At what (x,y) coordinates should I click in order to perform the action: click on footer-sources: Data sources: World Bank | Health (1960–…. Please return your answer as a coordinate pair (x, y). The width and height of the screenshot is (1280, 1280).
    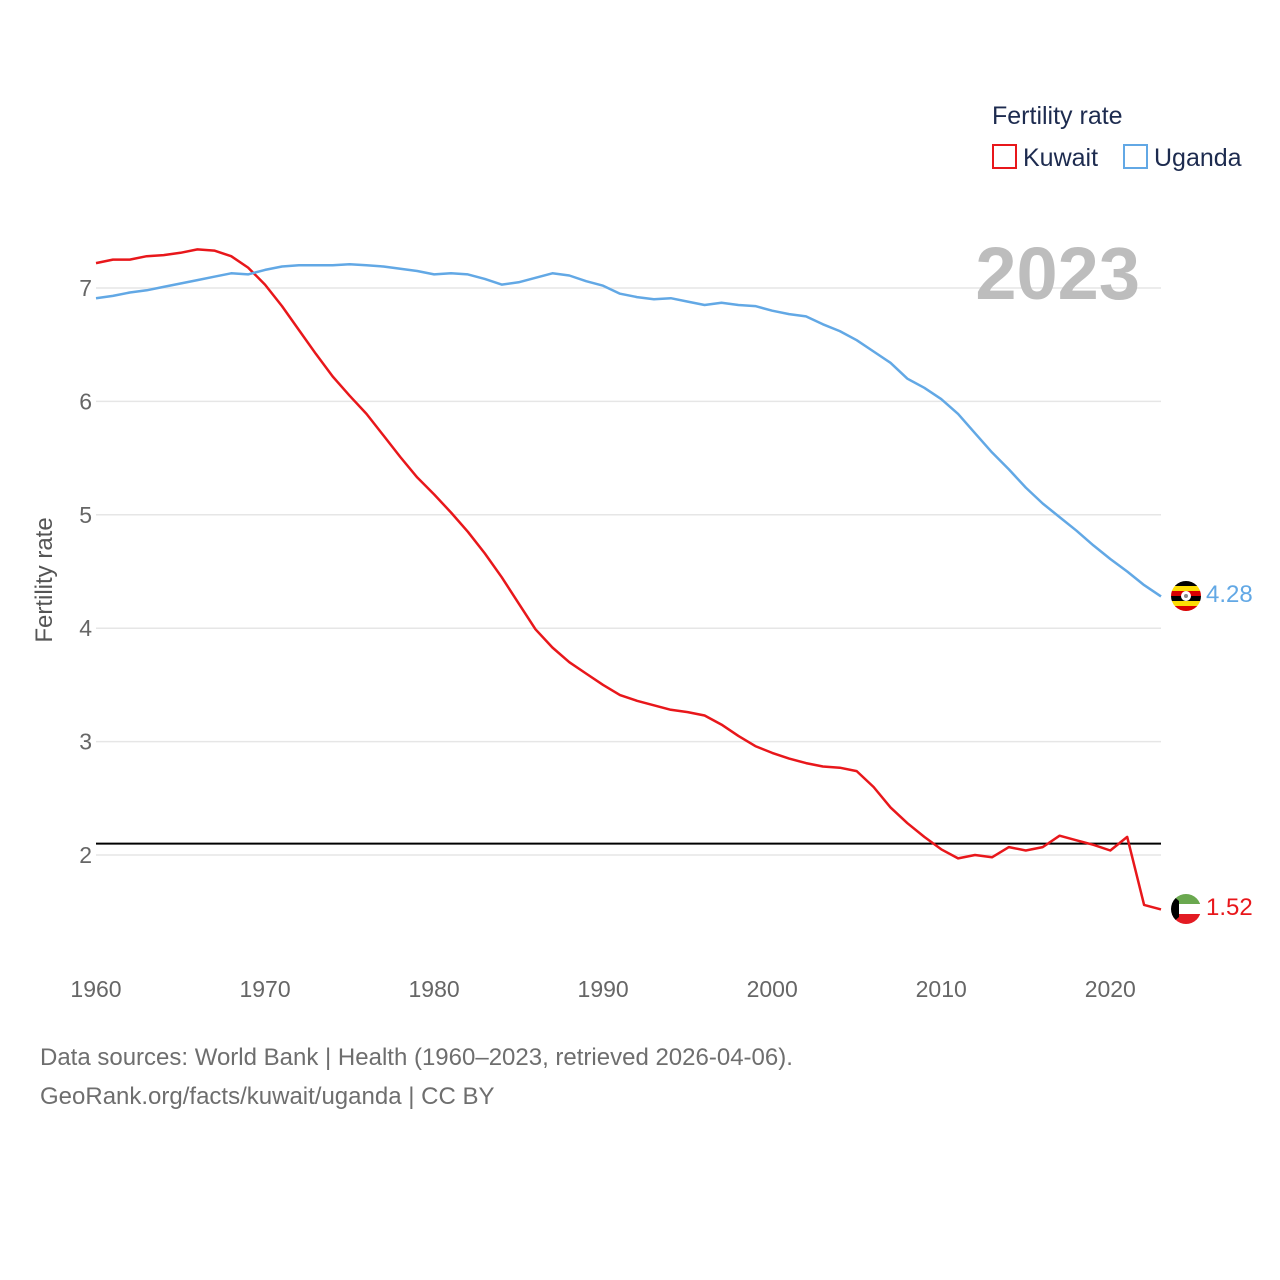
    Looking at the image, I should click on (416, 1057).